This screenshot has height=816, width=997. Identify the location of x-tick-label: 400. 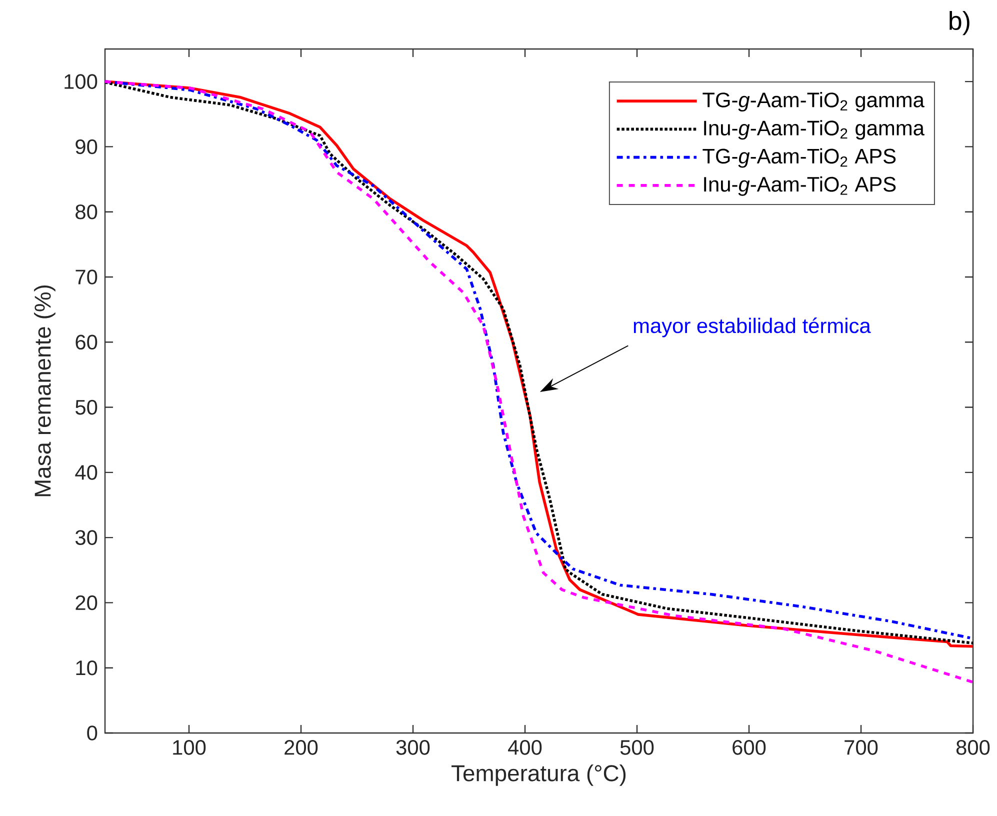
(525, 747).